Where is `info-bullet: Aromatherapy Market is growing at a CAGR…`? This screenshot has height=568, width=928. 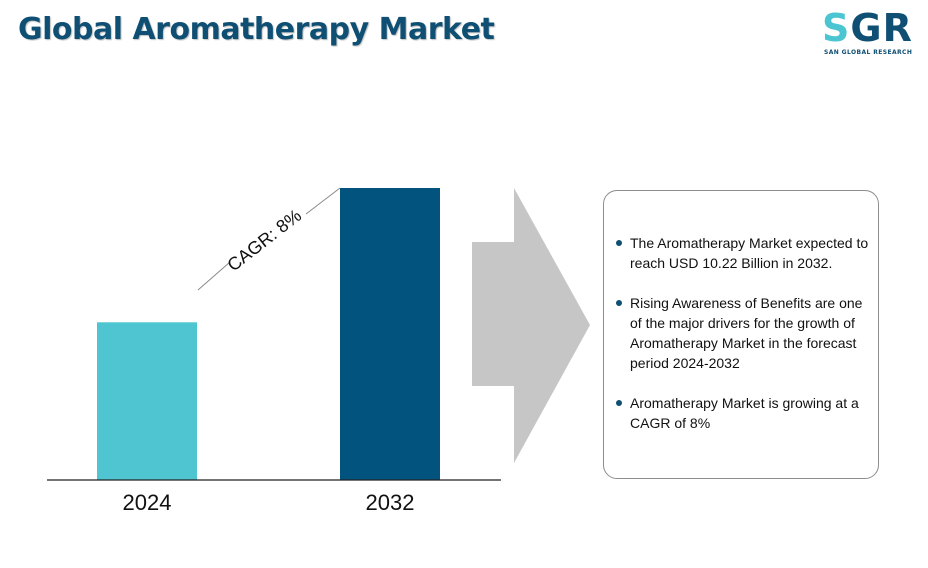
info-bullet: Aromatherapy Market is growing at a CAGR… is located at coordinates (744, 413).